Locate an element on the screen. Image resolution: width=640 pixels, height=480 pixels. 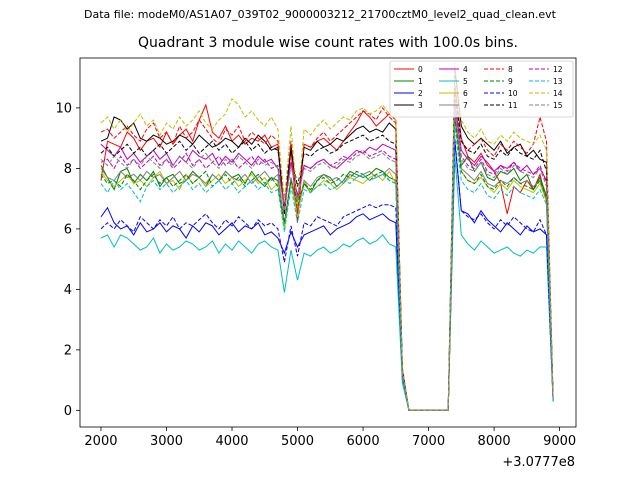
x-tick-label: 8000 is located at coordinates (494, 441).